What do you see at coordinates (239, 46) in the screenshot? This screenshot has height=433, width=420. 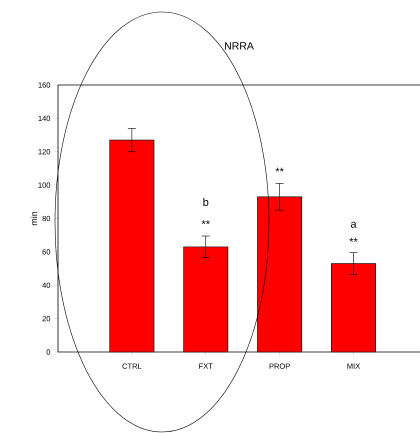 I see `chart-title: NRRA` at bounding box center [239, 46].